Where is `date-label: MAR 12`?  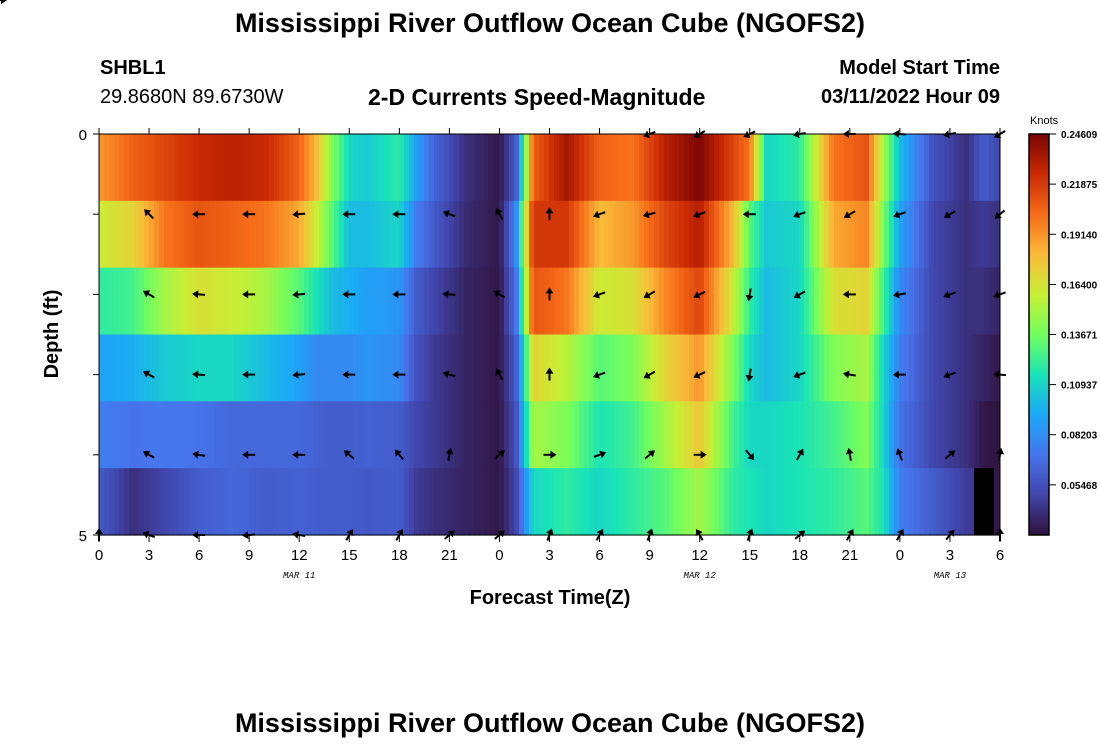 date-label: MAR 12 is located at coordinates (699, 576).